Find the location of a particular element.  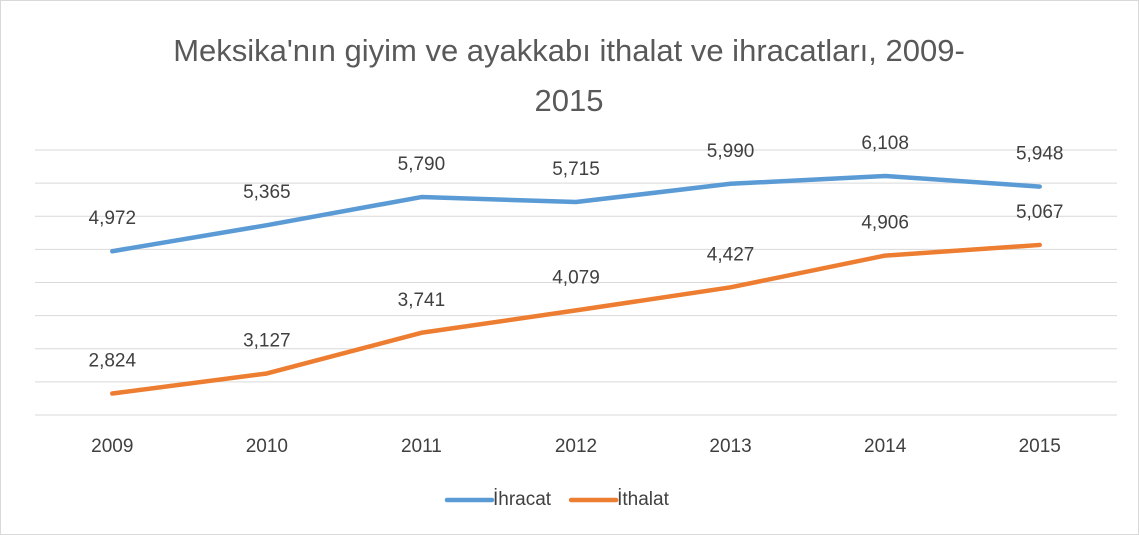

data-label: 5,715 is located at coordinates (576, 169).